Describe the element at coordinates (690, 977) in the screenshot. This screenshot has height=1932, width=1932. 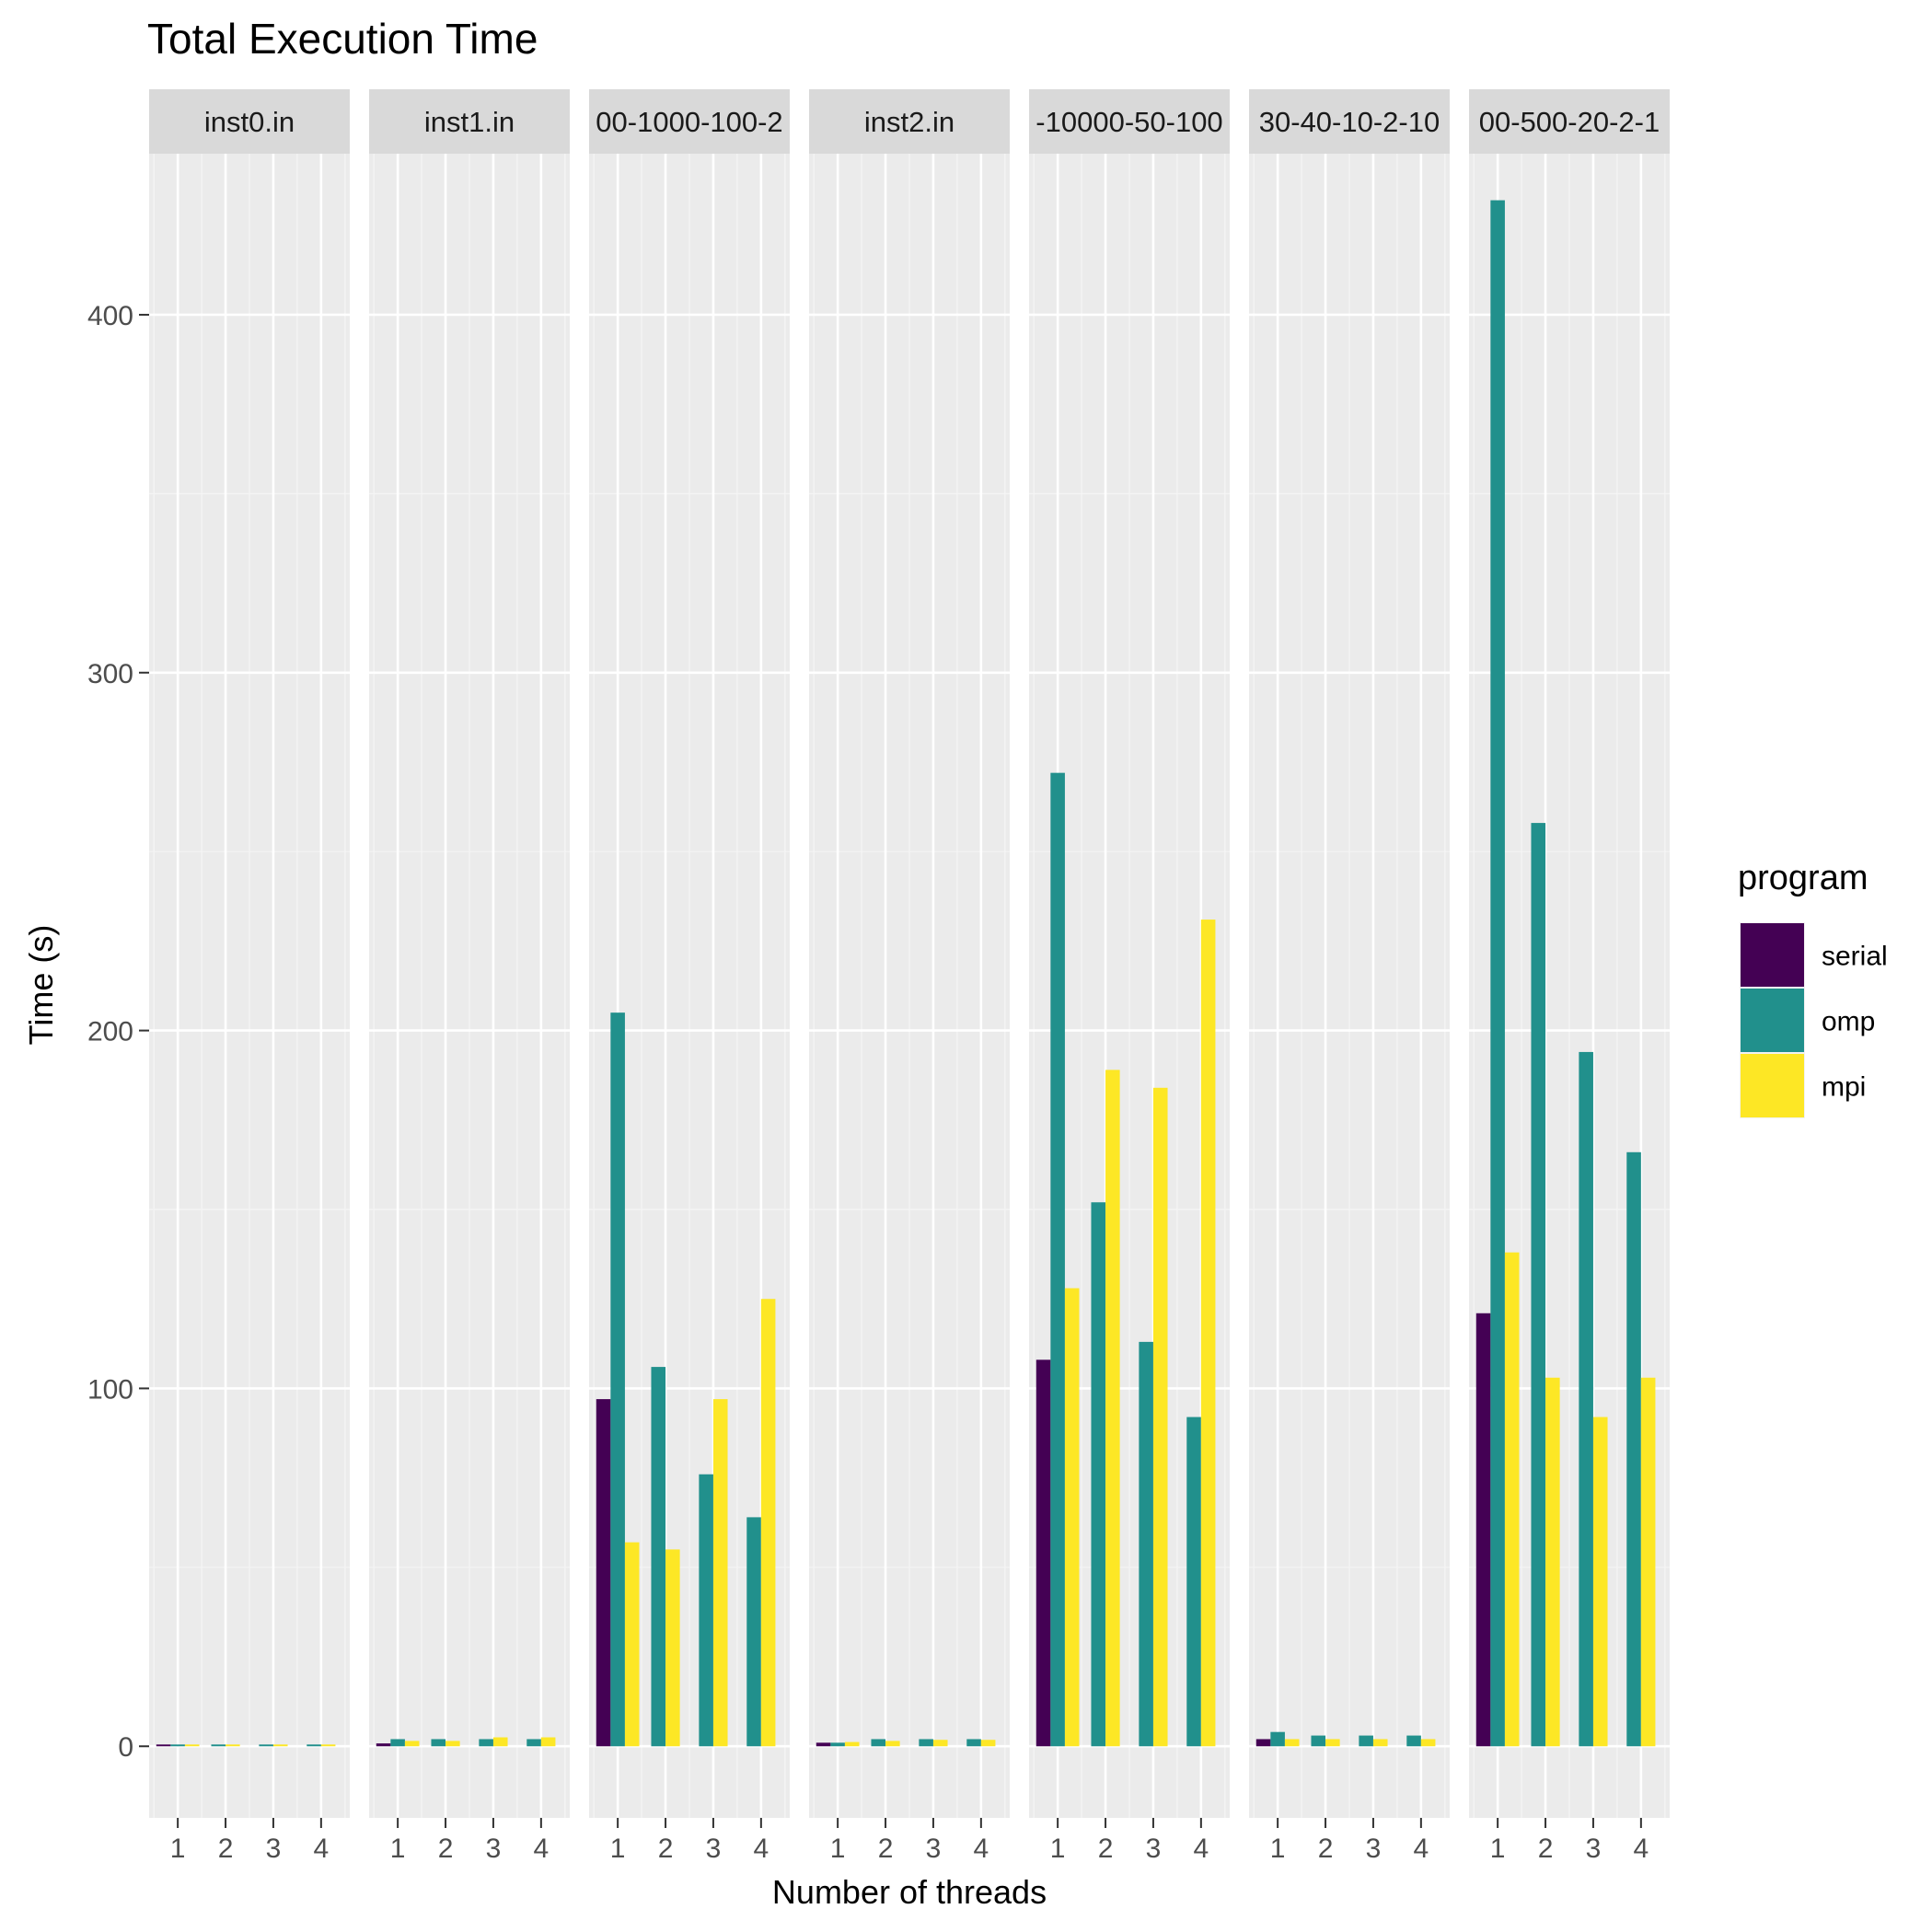
I see `facet-panel: 00-1000-100-2 1 2 3 4` at that location.